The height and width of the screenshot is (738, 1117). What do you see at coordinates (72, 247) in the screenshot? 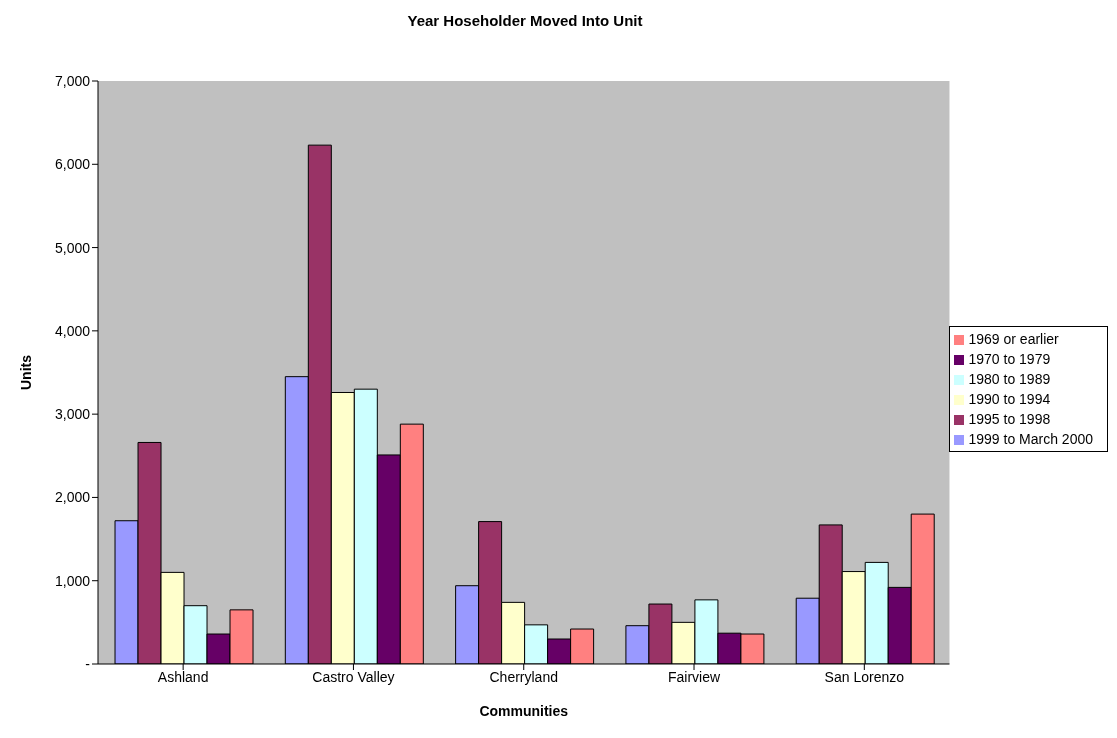
I see `y-tick-label: 5,000` at bounding box center [72, 247].